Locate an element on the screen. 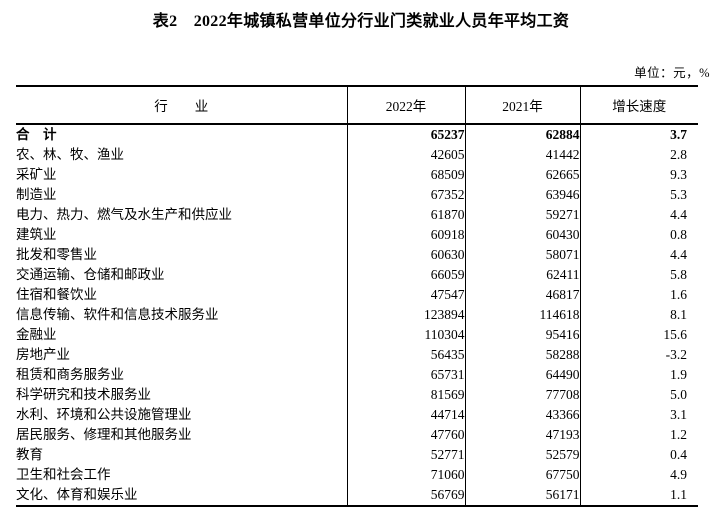 The width and height of the screenshot is (722, 519). growth-rate-cell: 1.6 is located at coordinates (638, 295).